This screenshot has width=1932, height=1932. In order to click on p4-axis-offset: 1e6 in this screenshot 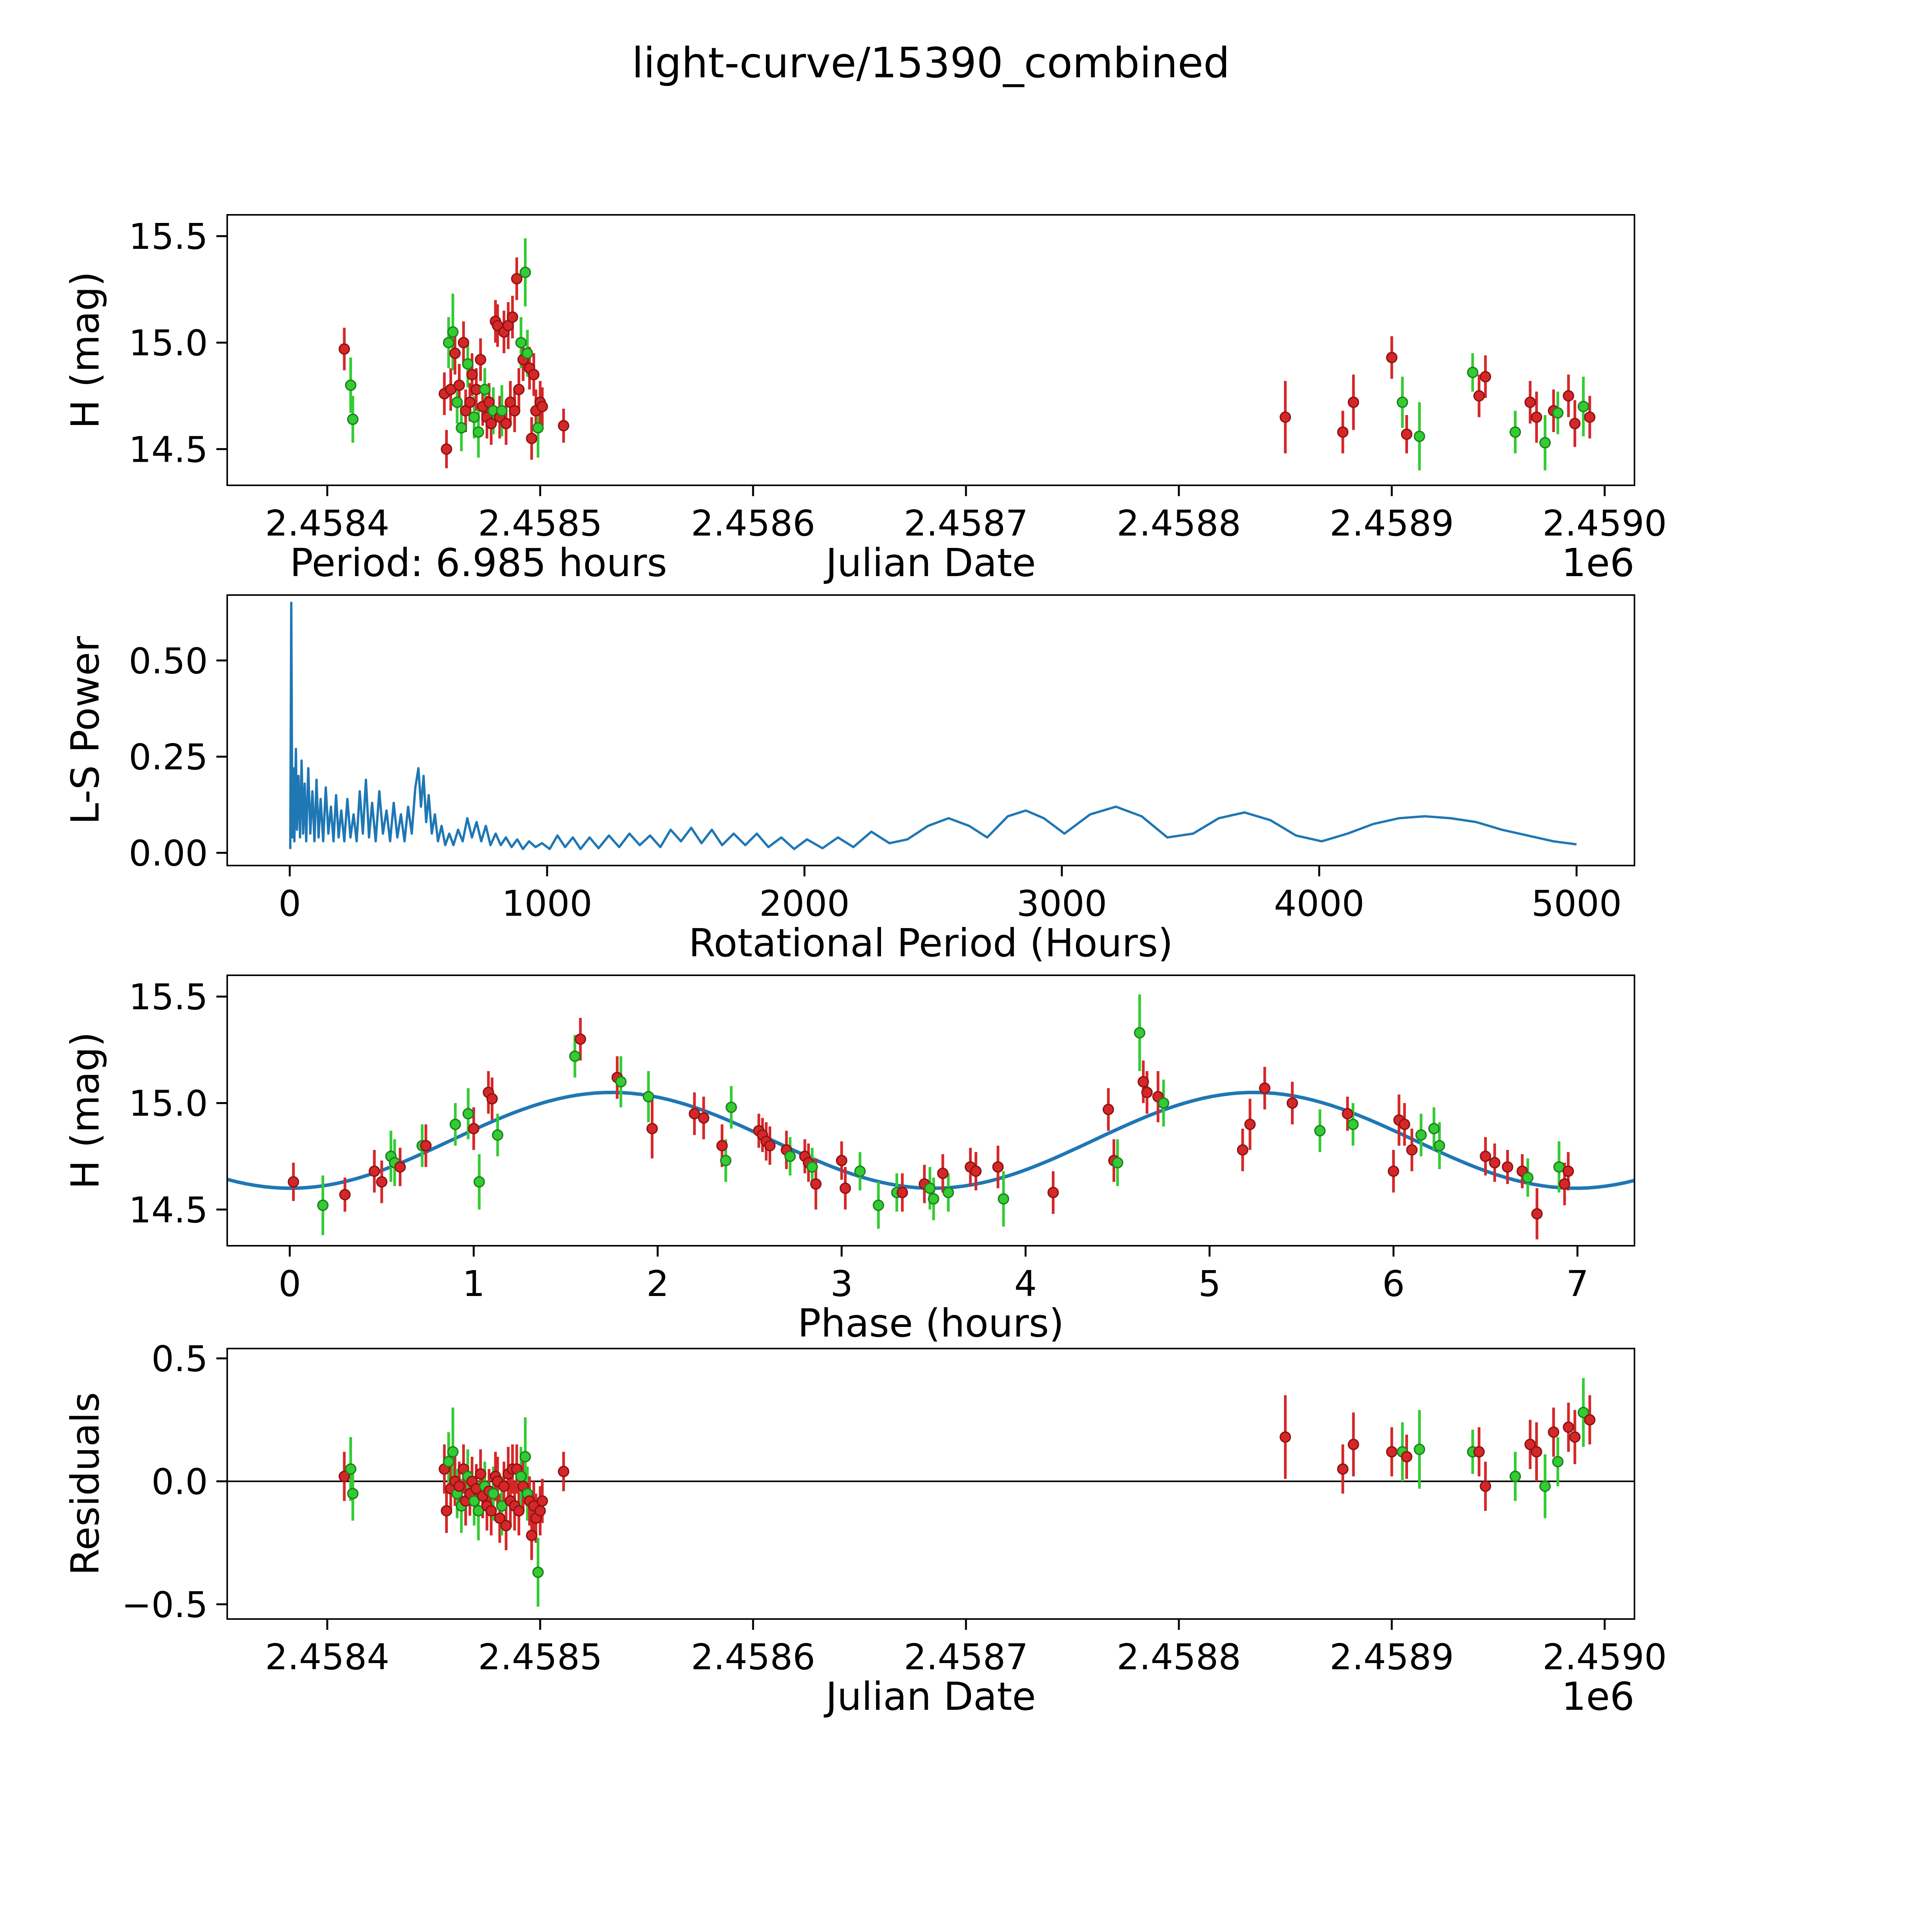, I will do `click(1598, 1697)`.